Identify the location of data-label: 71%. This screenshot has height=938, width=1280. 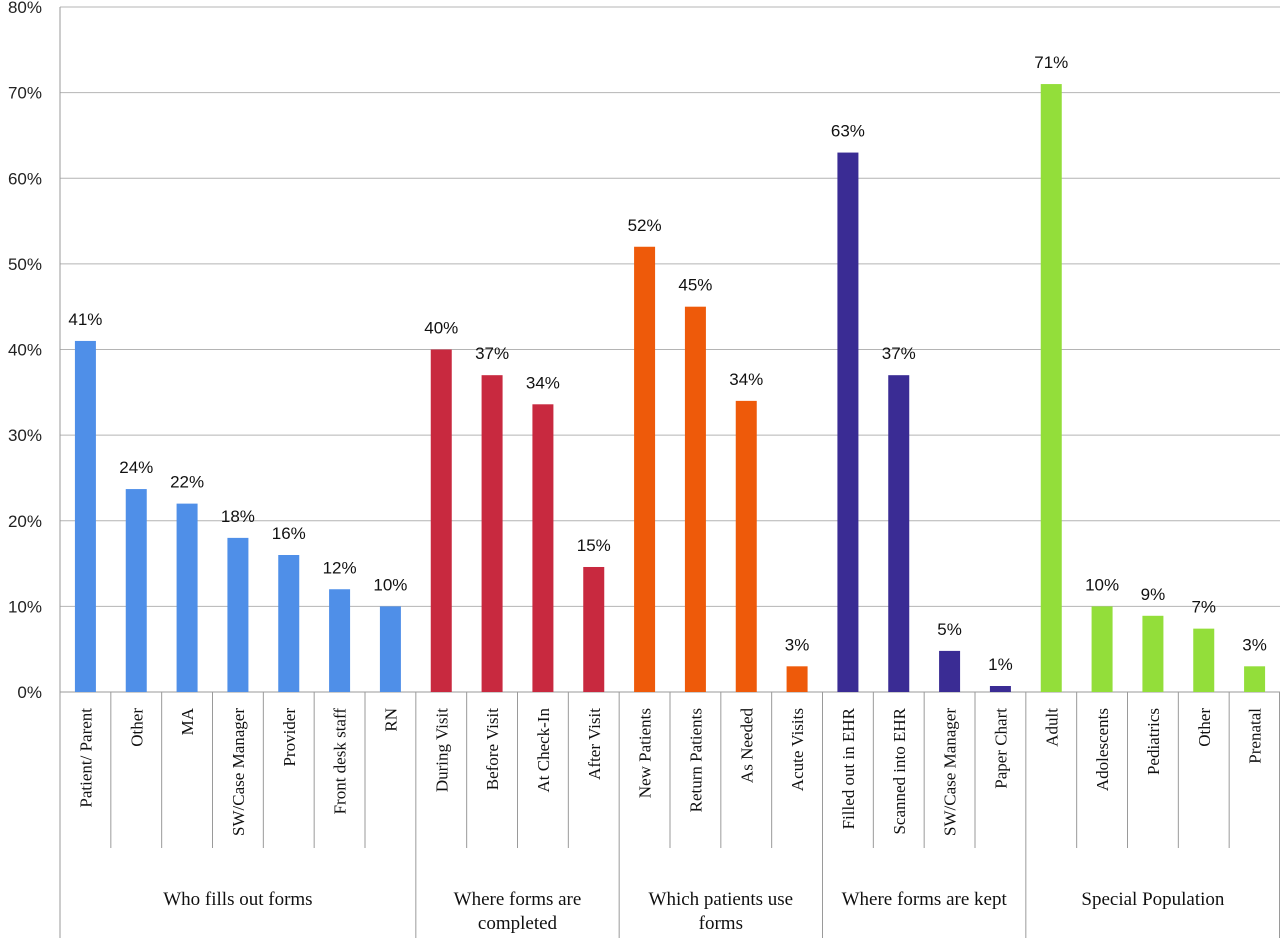
(1051, 62).